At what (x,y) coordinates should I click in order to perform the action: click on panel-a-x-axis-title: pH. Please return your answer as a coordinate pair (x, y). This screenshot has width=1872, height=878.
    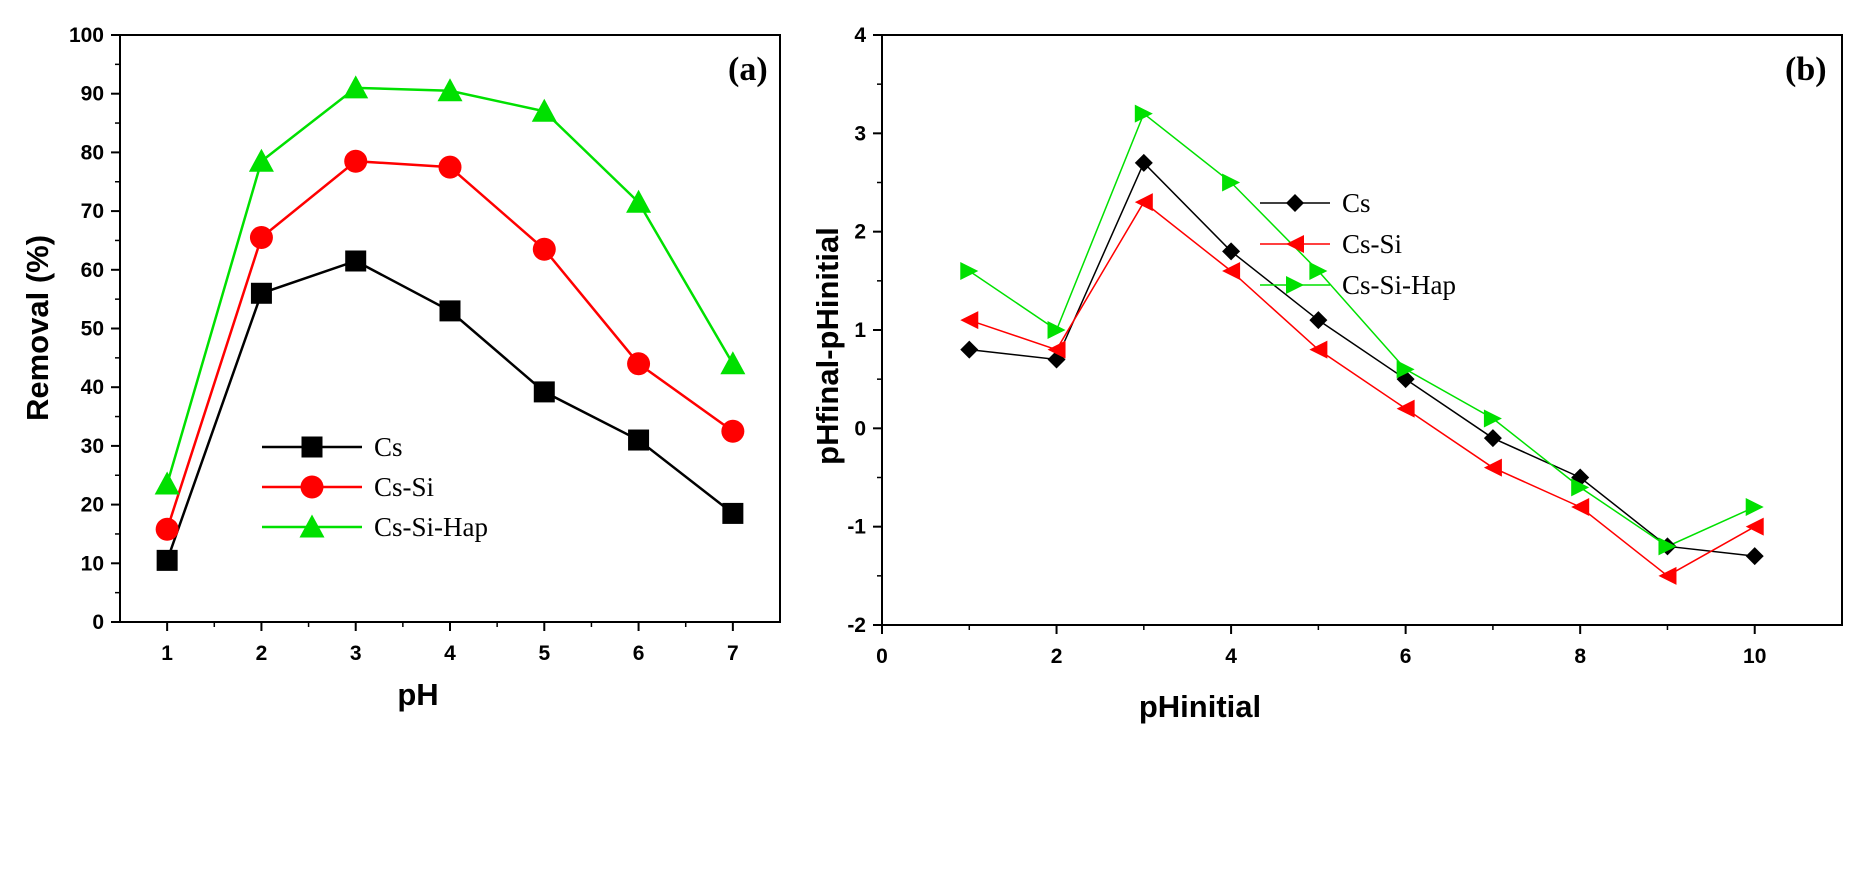
    Looking at the image, I should click on (417, 694).